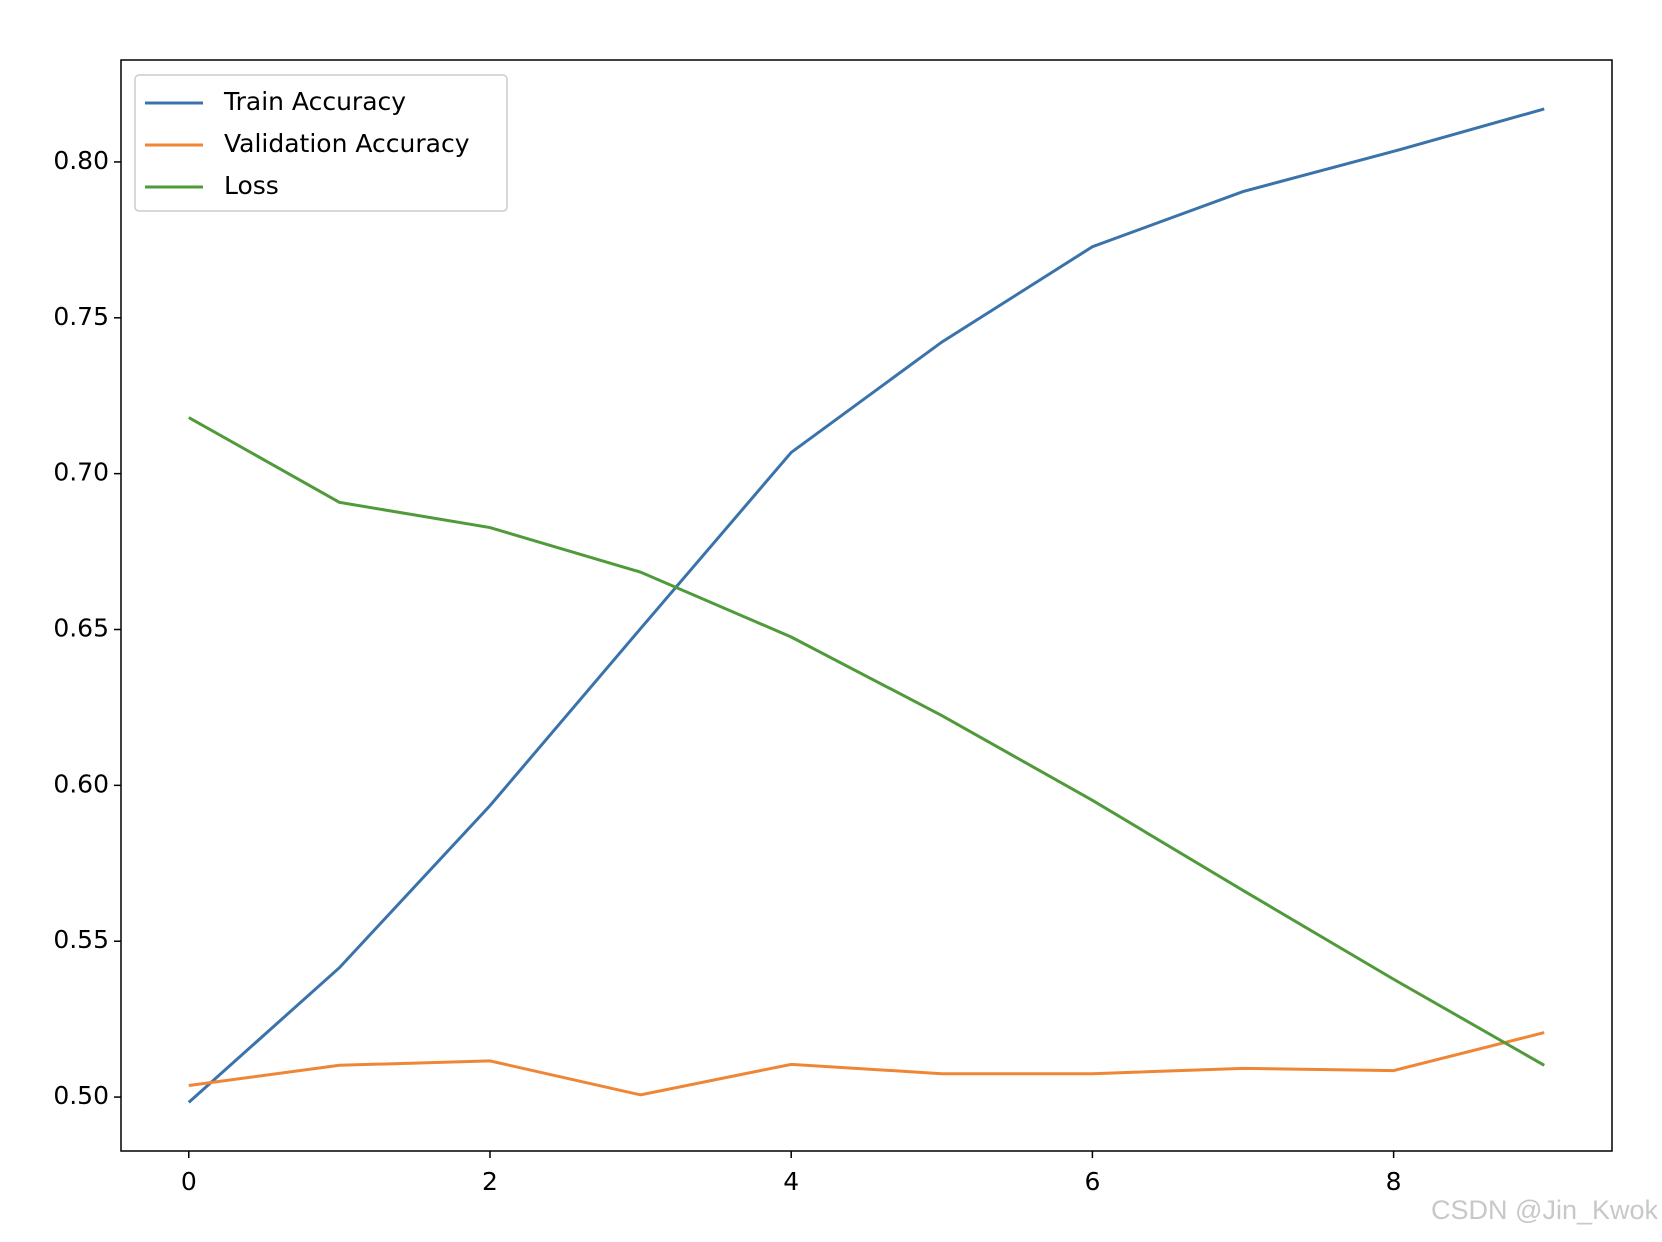 Image resolution: width=1662 pixels, height=1242 pixels. What do you see at coordinates (81, 783) in the screenshot?
I see `y-tick-label: 0.60` at bounding box center [81, 783].